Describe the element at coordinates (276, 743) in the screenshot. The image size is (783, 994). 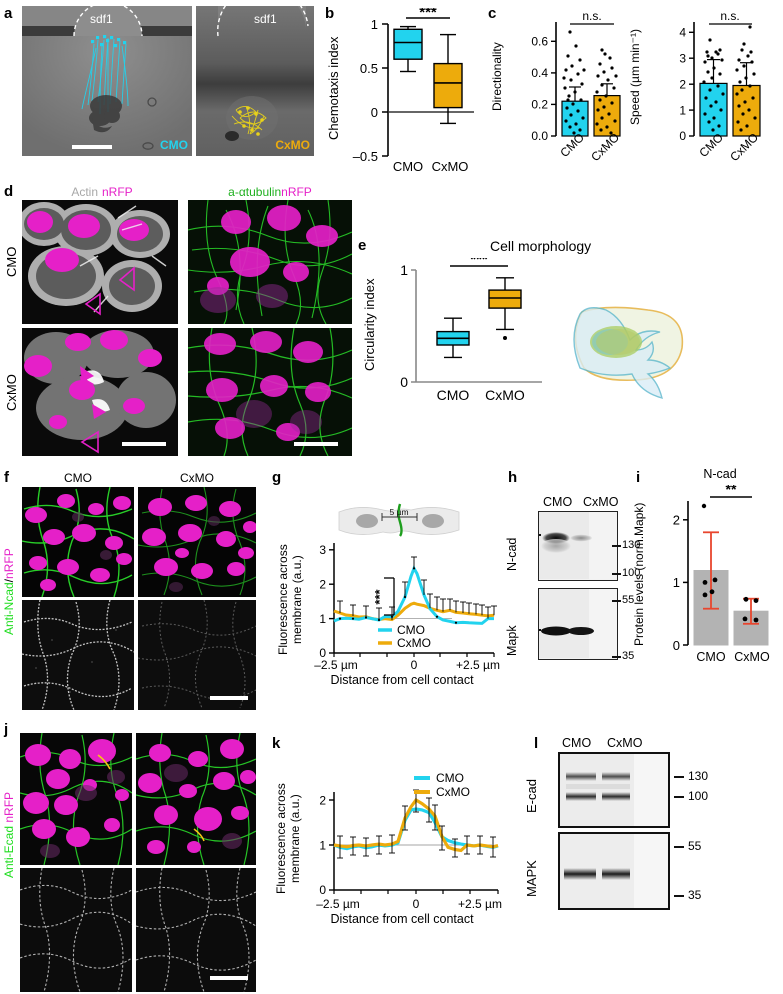
I see `panel-letter-k: k` at that location.